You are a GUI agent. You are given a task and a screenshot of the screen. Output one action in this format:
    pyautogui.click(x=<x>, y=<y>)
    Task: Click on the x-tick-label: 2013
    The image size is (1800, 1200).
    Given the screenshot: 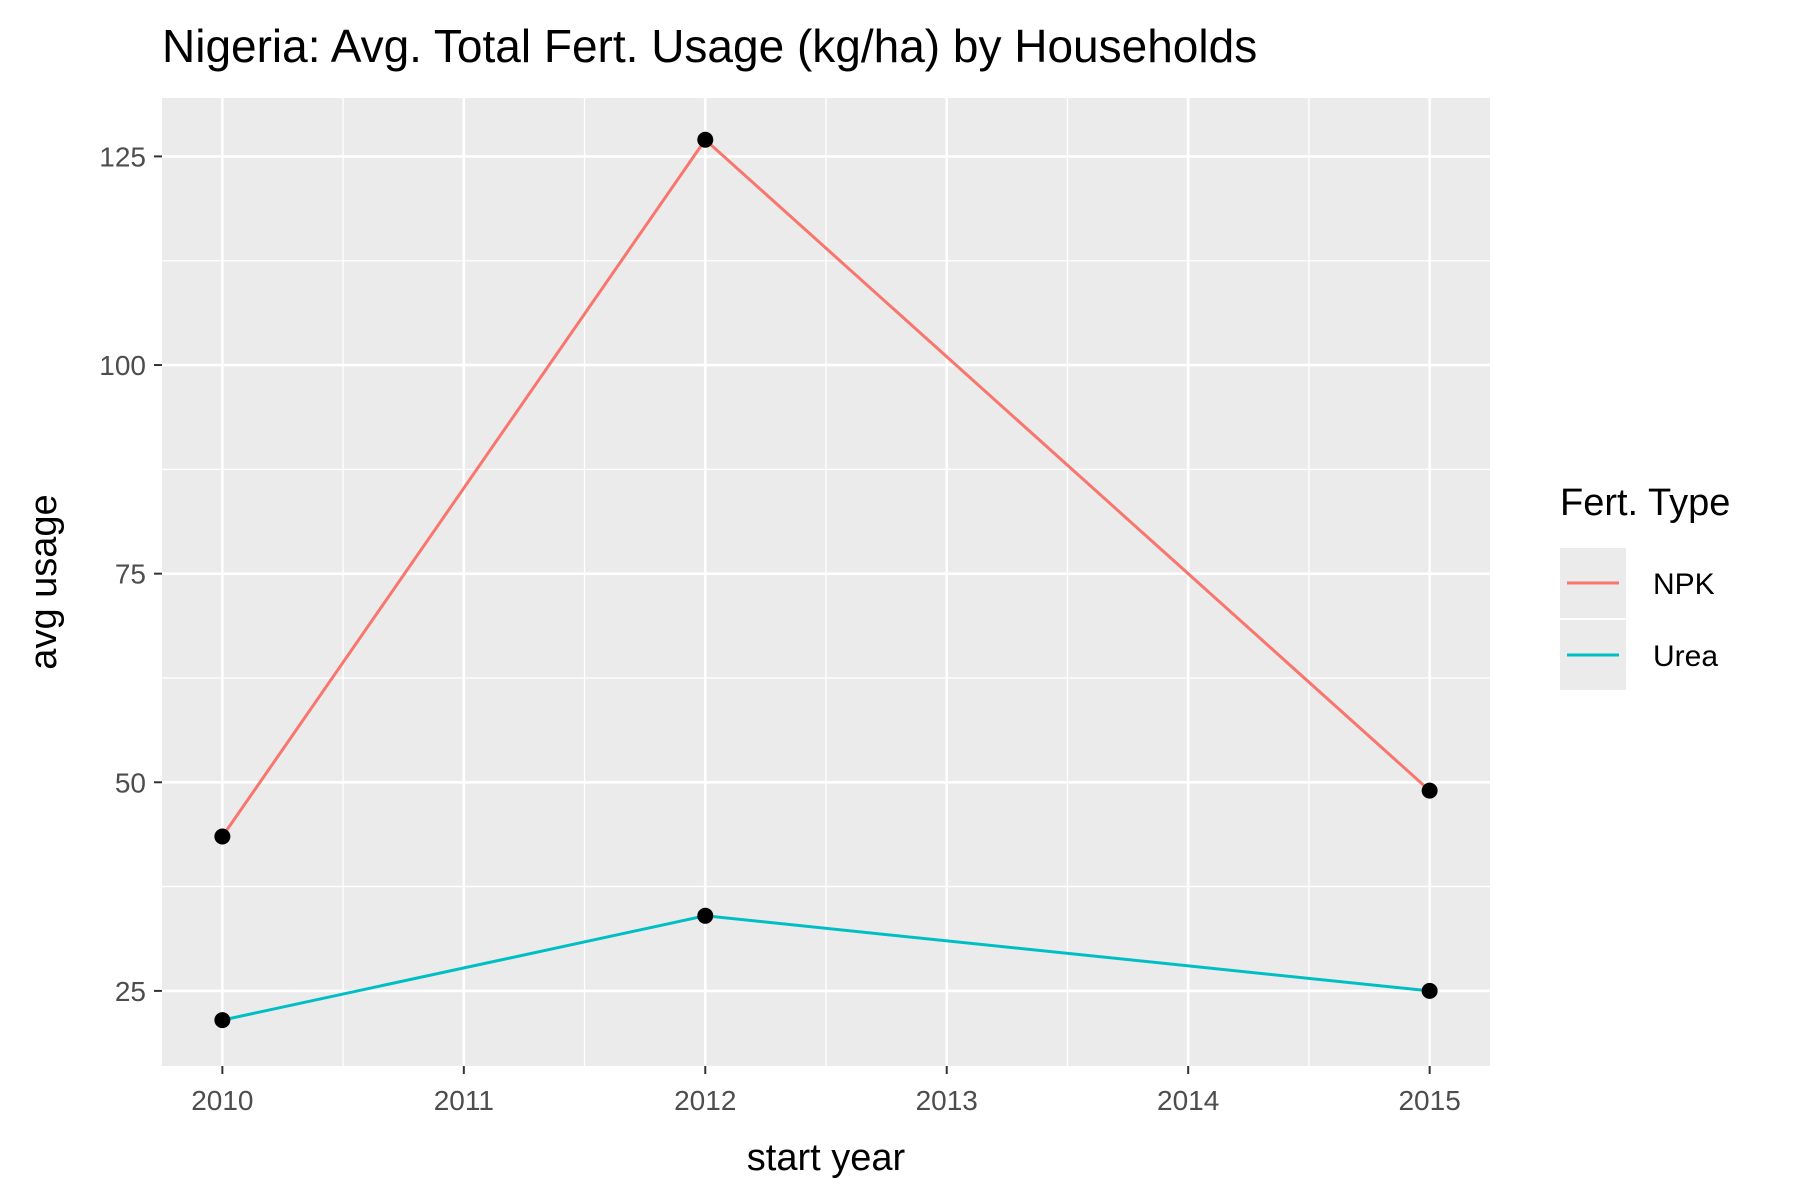 What is the action you would take?
    pyautogui.click(x=947, y=1100)
    